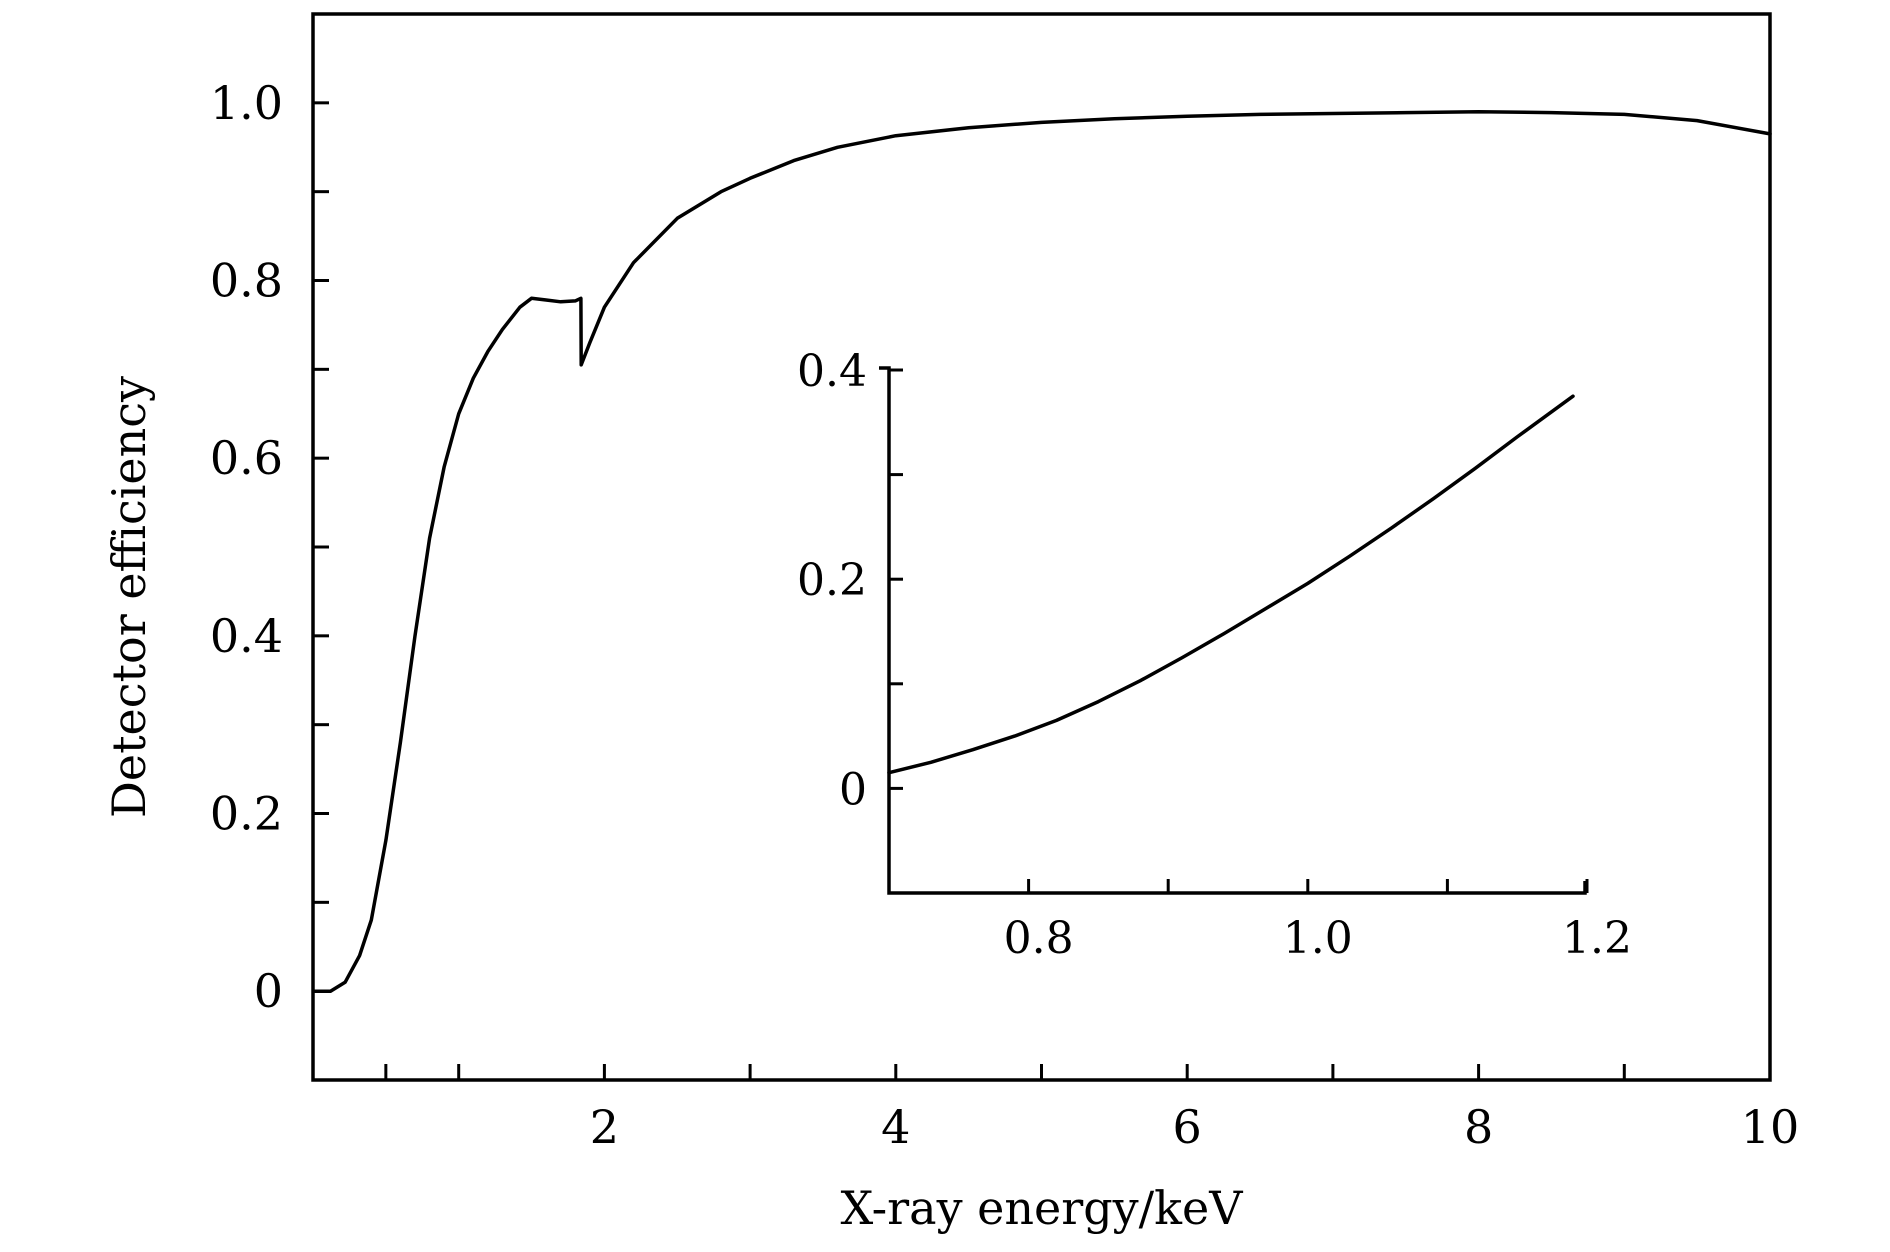 The width and height of the screenshot is (1890, 1252). Describe the element at coordinates (246, 636) in the screenshot. I see `y-tick-label: 0.4` at that location.